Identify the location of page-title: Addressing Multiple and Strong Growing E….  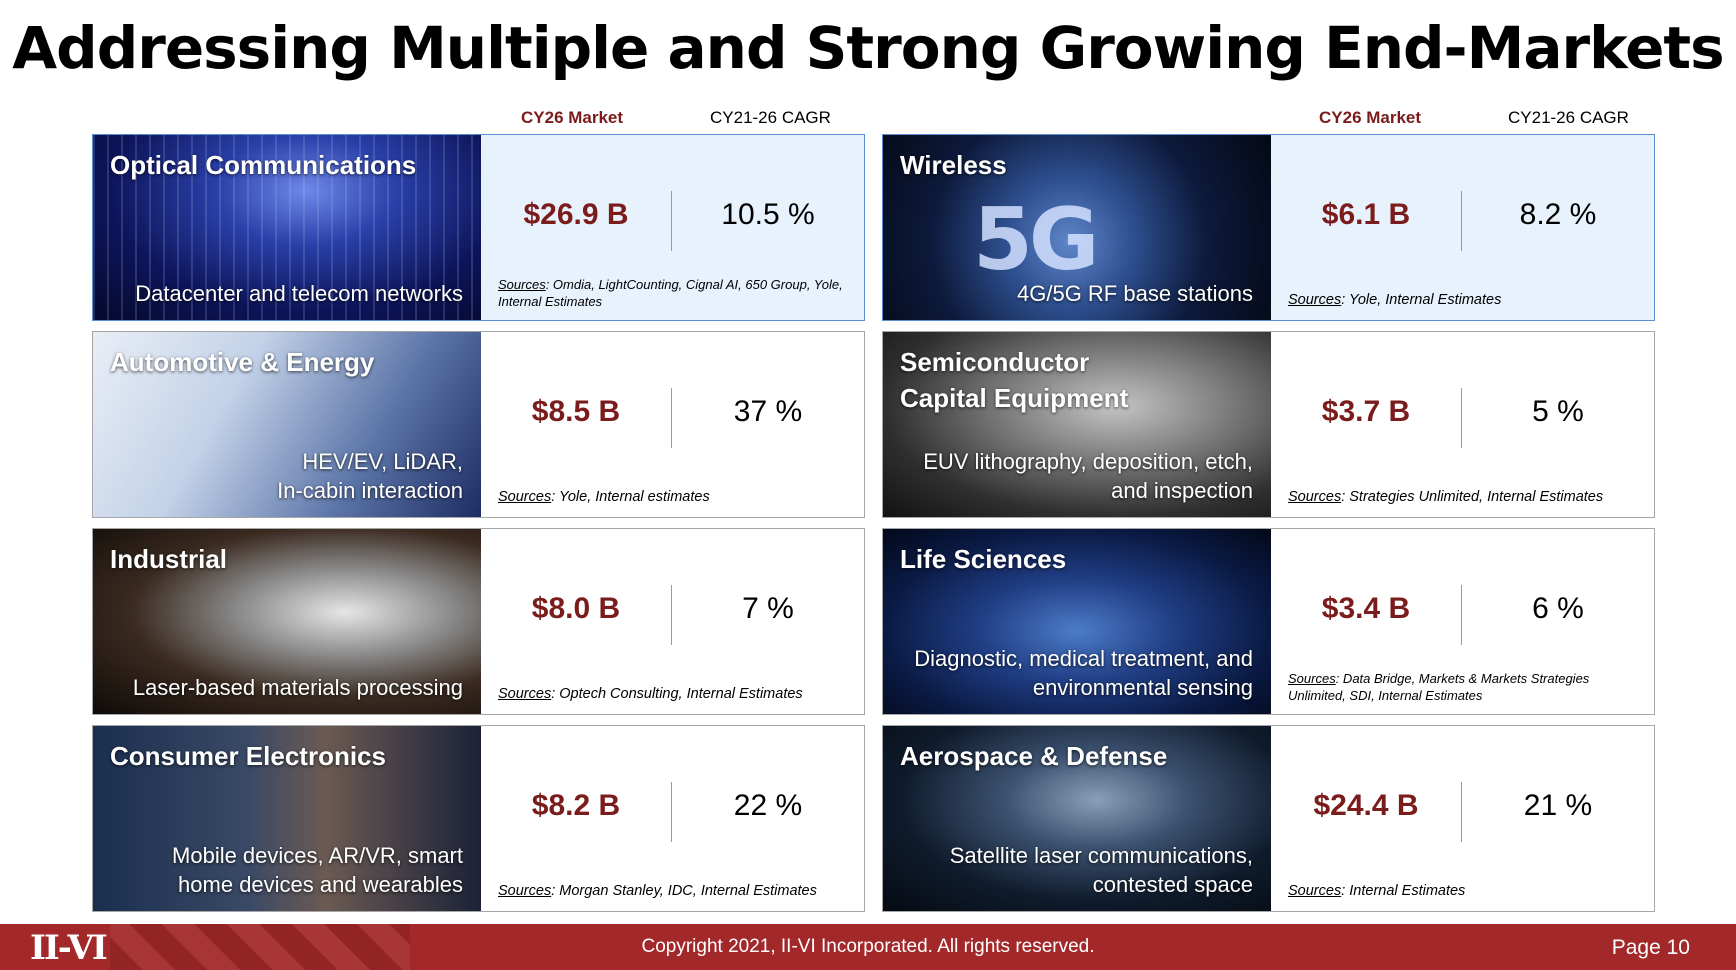
(868, 48).